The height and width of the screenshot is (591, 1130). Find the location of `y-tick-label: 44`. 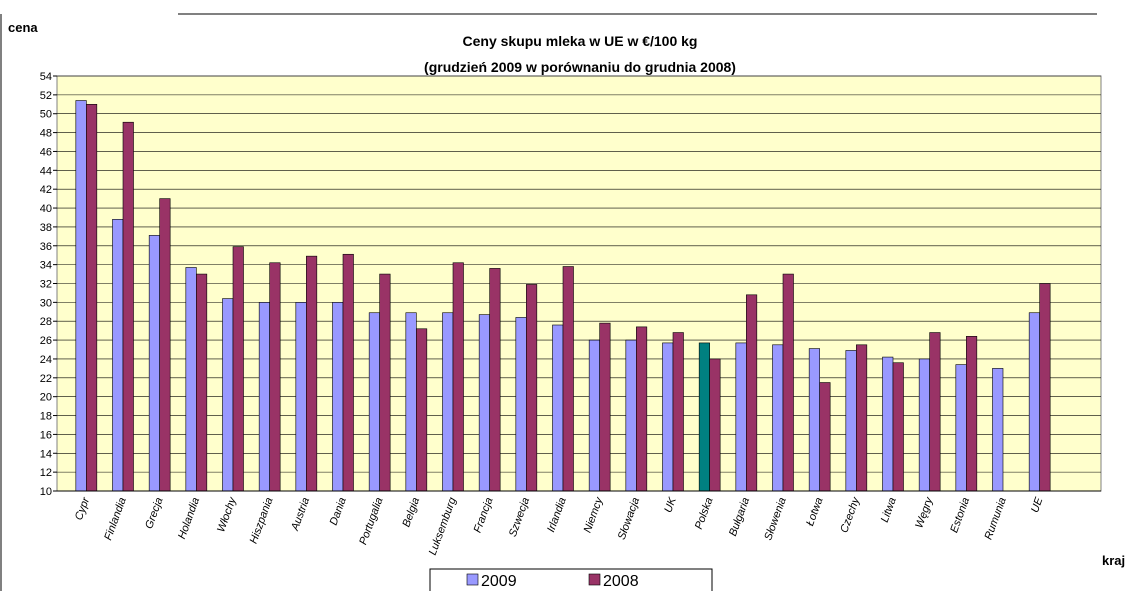

y-tick-label: 44 is located at coordinates (46, 171).